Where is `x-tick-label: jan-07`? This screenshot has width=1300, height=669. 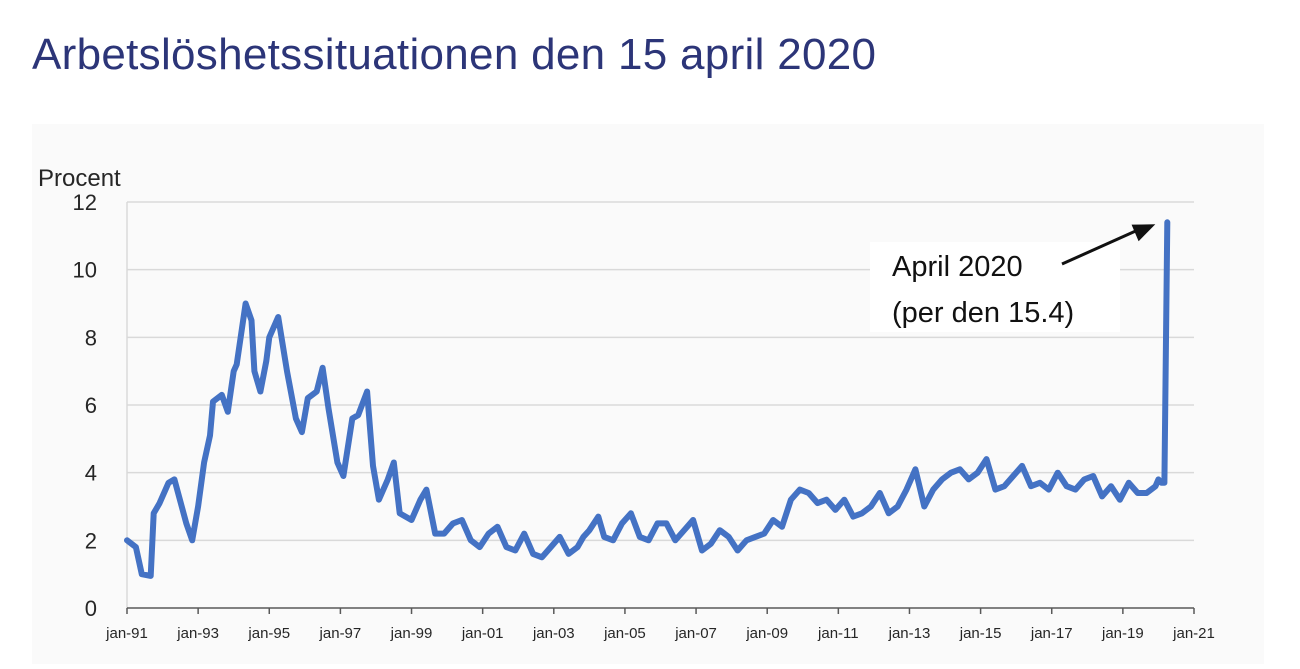
x-tick-label: jan-07 is located at coordinates (695, 633).